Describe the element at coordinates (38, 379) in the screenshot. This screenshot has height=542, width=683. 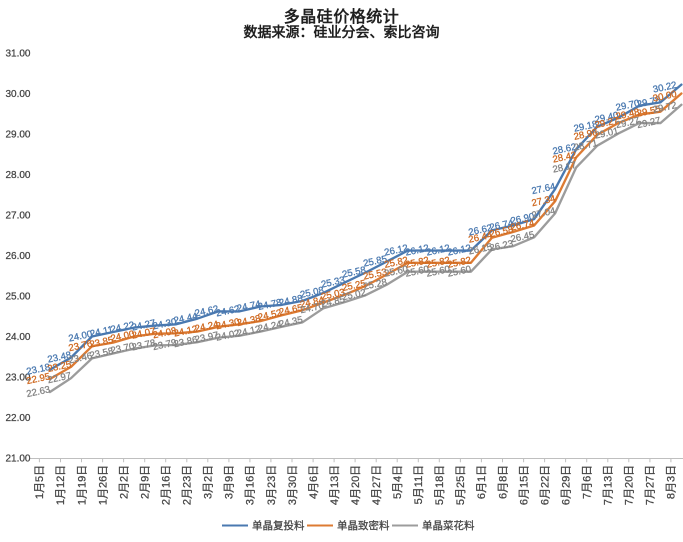
I see `svg-text: 22.95` at that location.